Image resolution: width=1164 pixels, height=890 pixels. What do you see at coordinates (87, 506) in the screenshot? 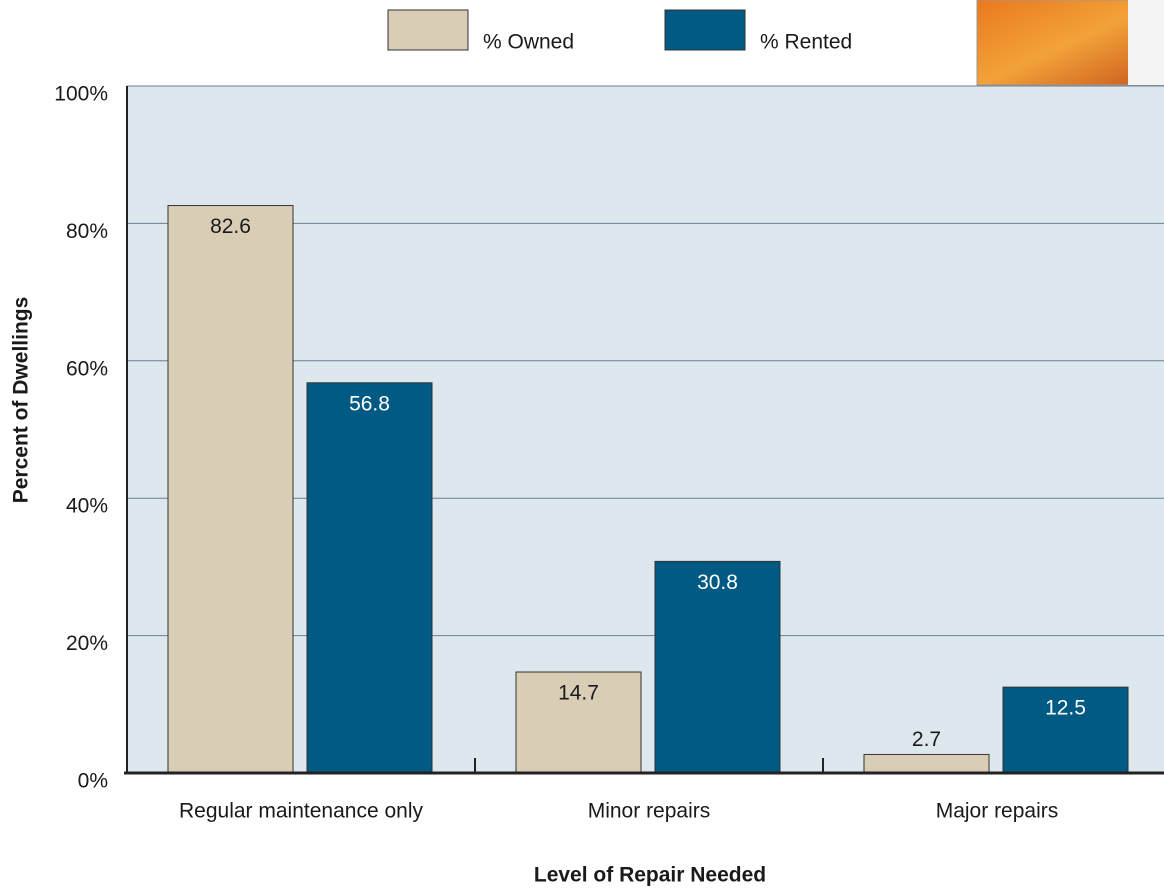
I see `y-tick-label: 40%` at bounding box center [87, 506].